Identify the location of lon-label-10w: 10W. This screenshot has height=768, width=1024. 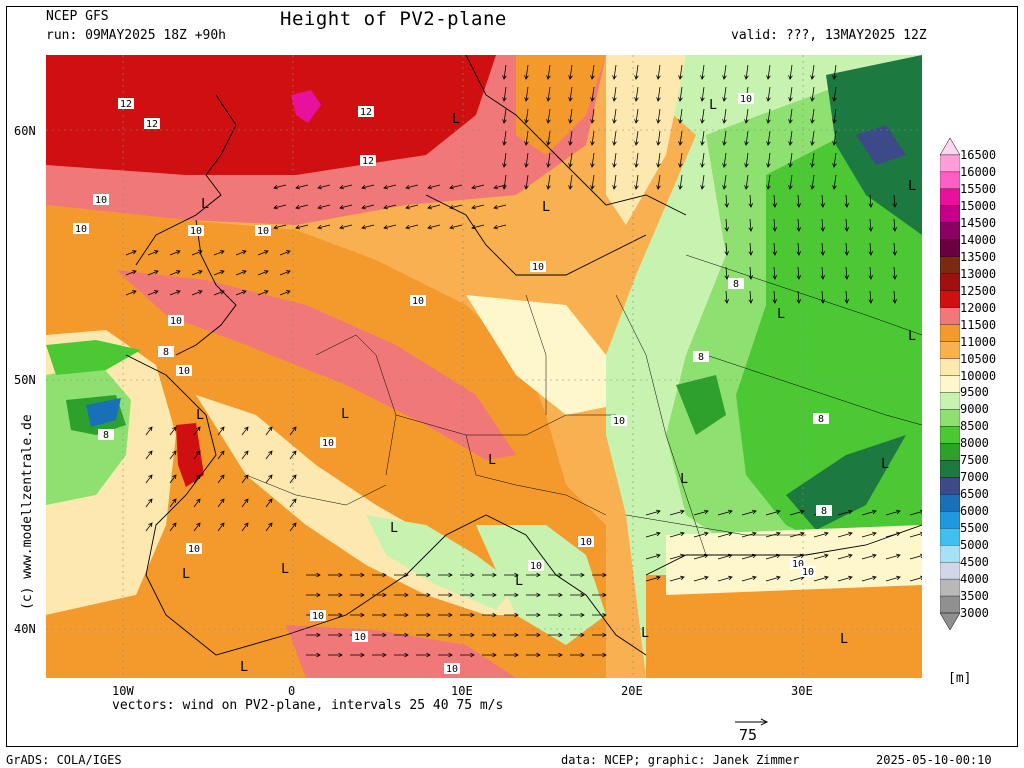
(123, 691).